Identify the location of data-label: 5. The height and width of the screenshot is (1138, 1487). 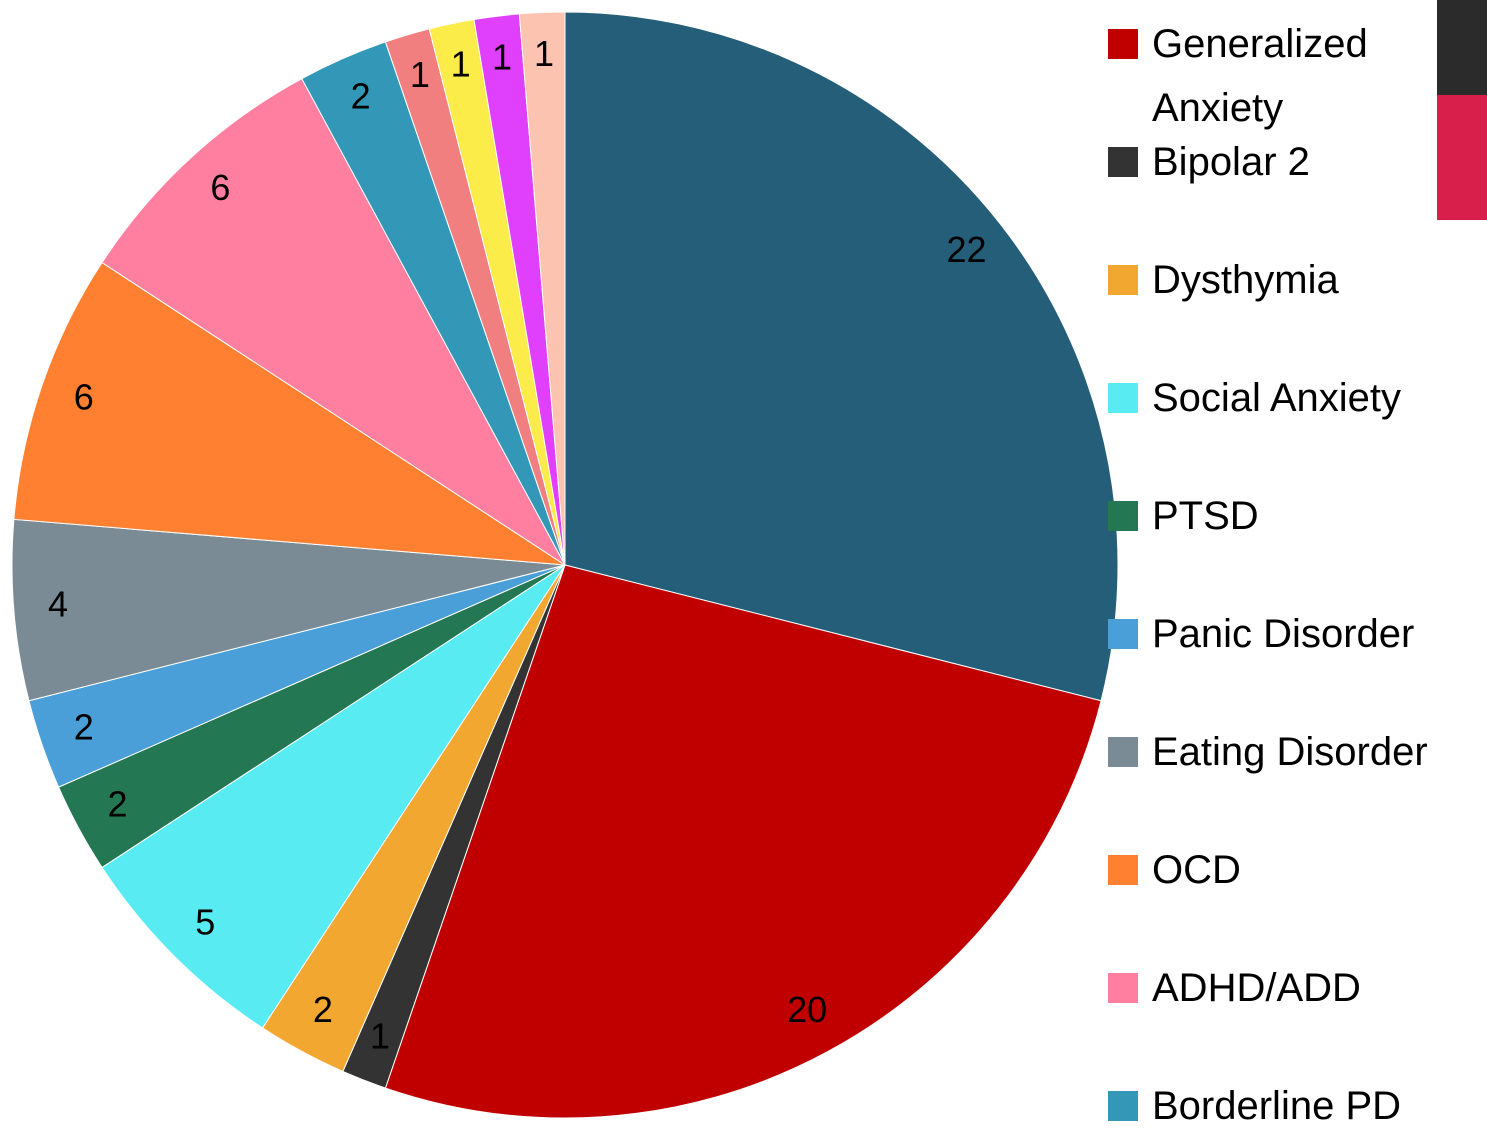
(205, 921).